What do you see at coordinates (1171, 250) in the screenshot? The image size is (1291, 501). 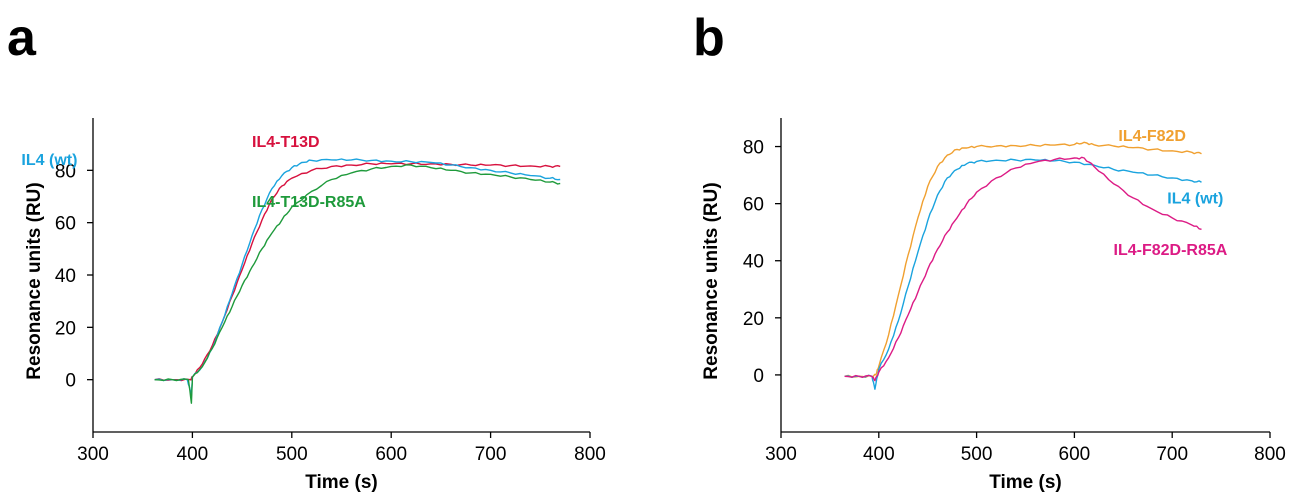 I see `series-label-il4-f82d-r85a: IL4-F82D-R85A` at bounding box center [1171, 250].